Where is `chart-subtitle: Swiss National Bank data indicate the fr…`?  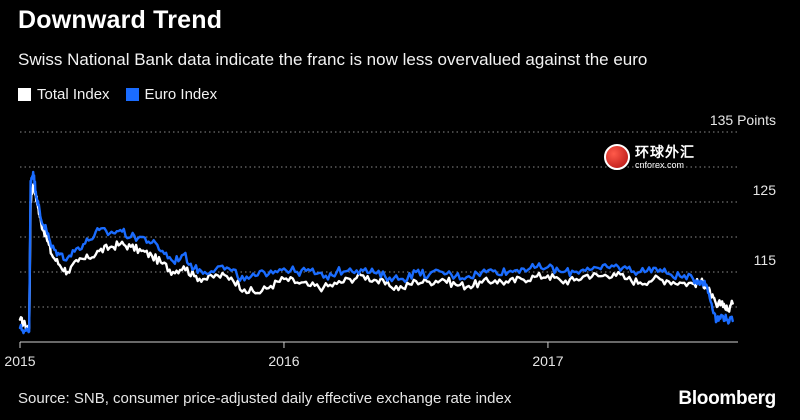
chart-subtitle: Swiss National Bank data indicate the fr… is located at coordinates (333, 59).